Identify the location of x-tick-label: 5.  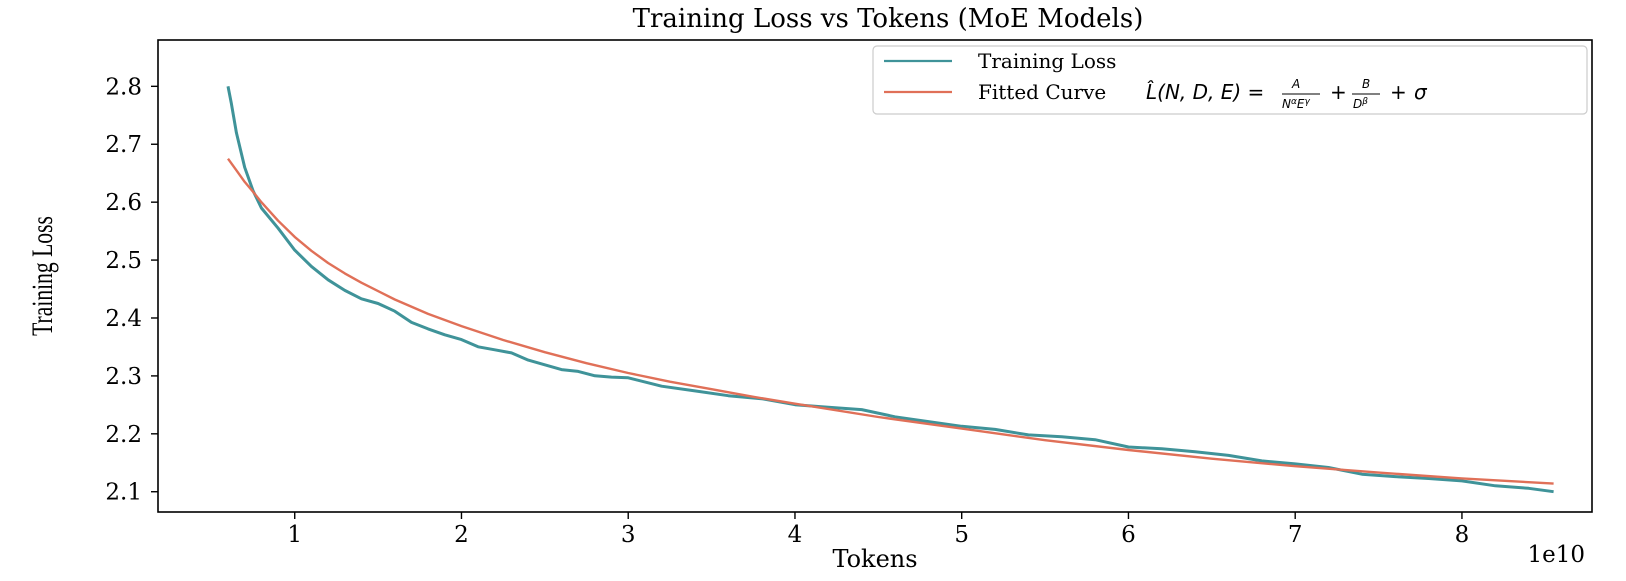
(961, 535).